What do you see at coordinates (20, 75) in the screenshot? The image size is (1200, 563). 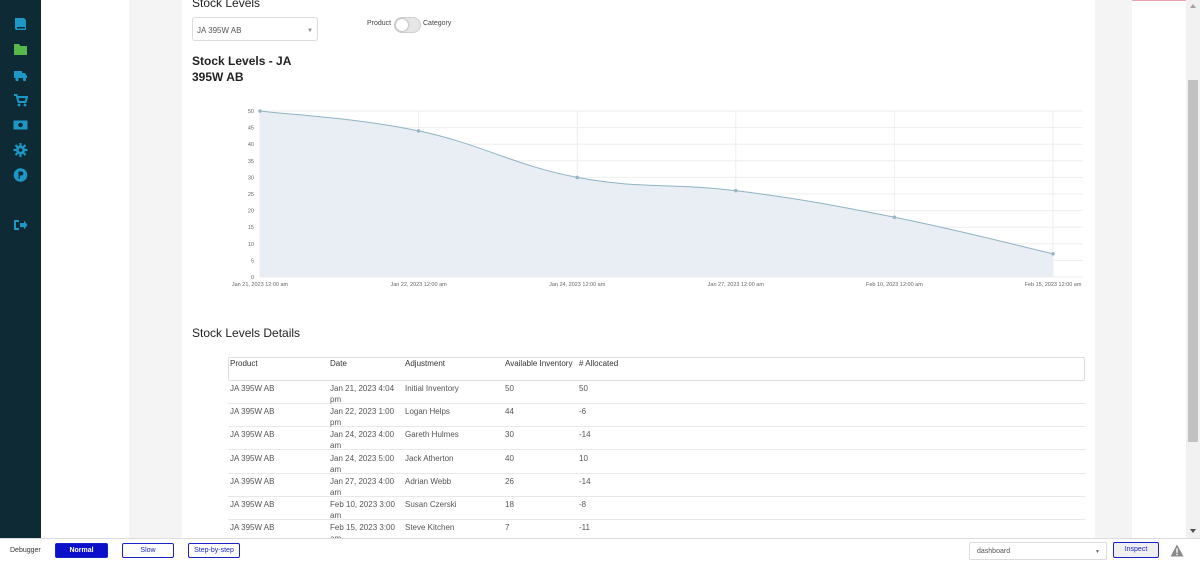 I see `truck-icon` at bounding box center [20, 75].